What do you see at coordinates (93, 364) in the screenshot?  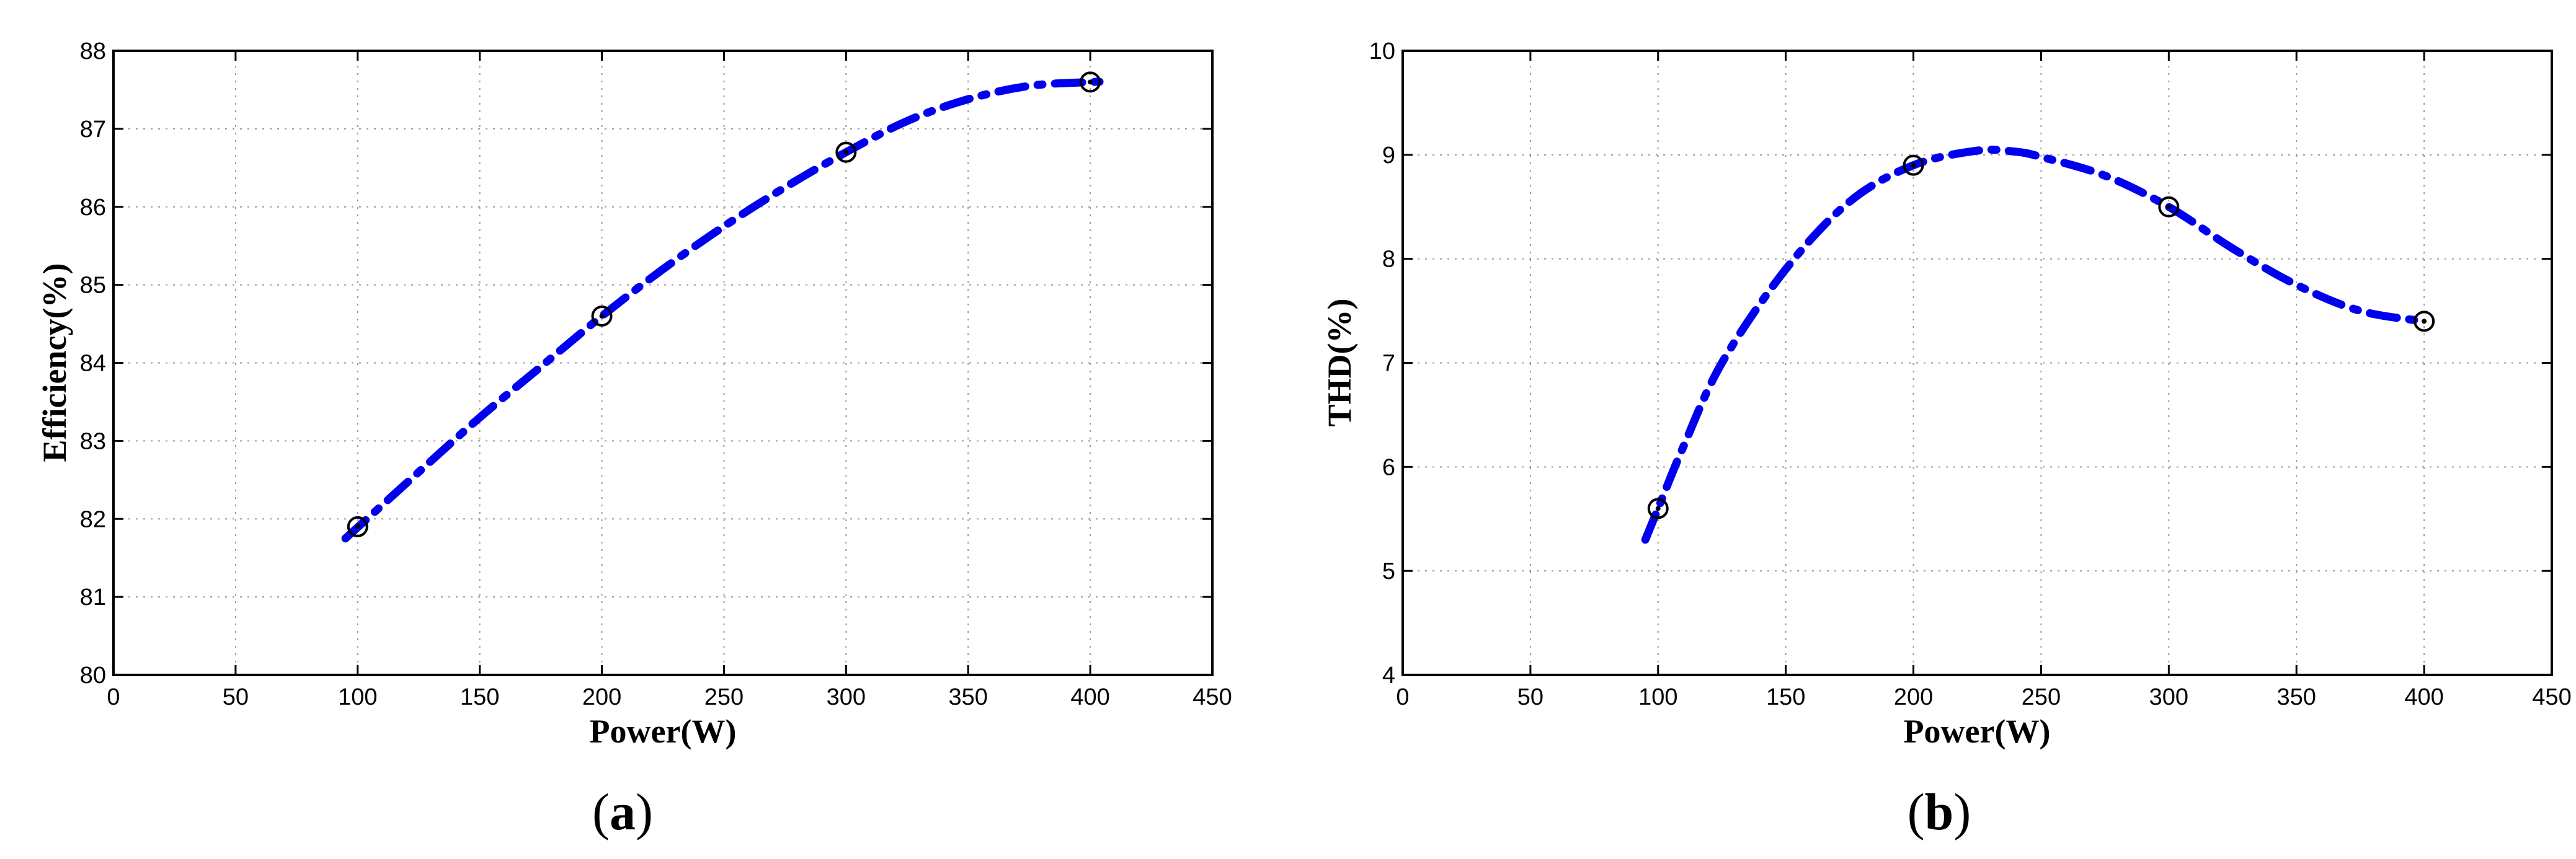 I see `y-tick-label: 84` at bounding box center [93, 364].